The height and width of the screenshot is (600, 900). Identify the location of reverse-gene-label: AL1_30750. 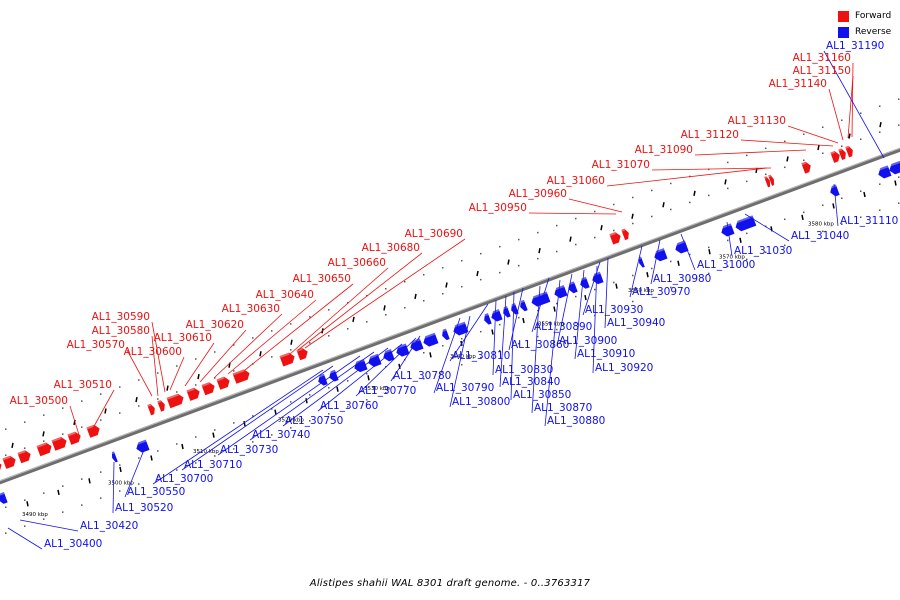
(314, 421).